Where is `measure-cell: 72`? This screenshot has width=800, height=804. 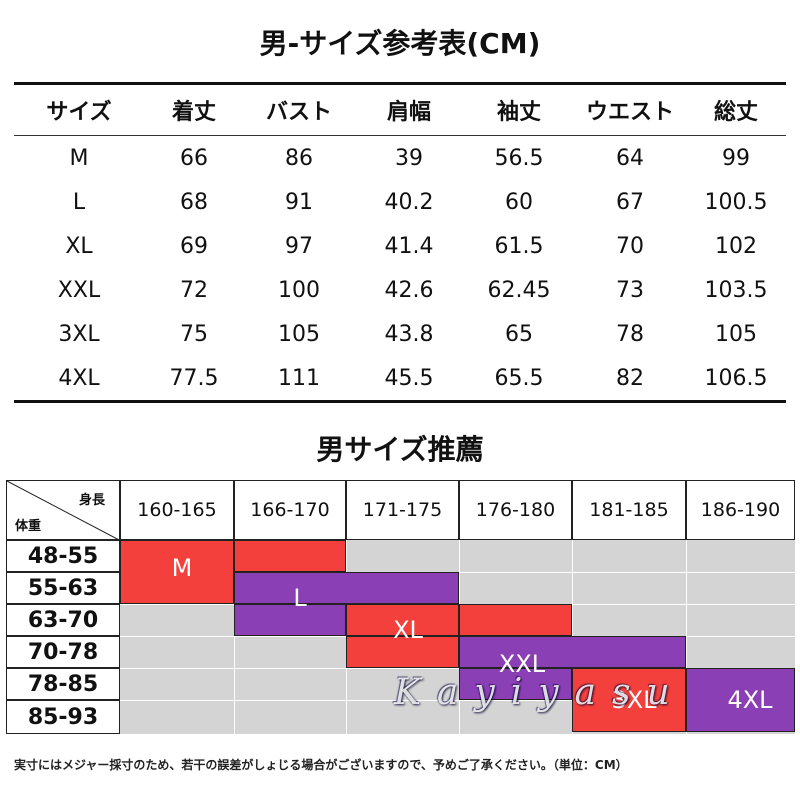 measure-cell: 72 is located at coordinates (194, 290).